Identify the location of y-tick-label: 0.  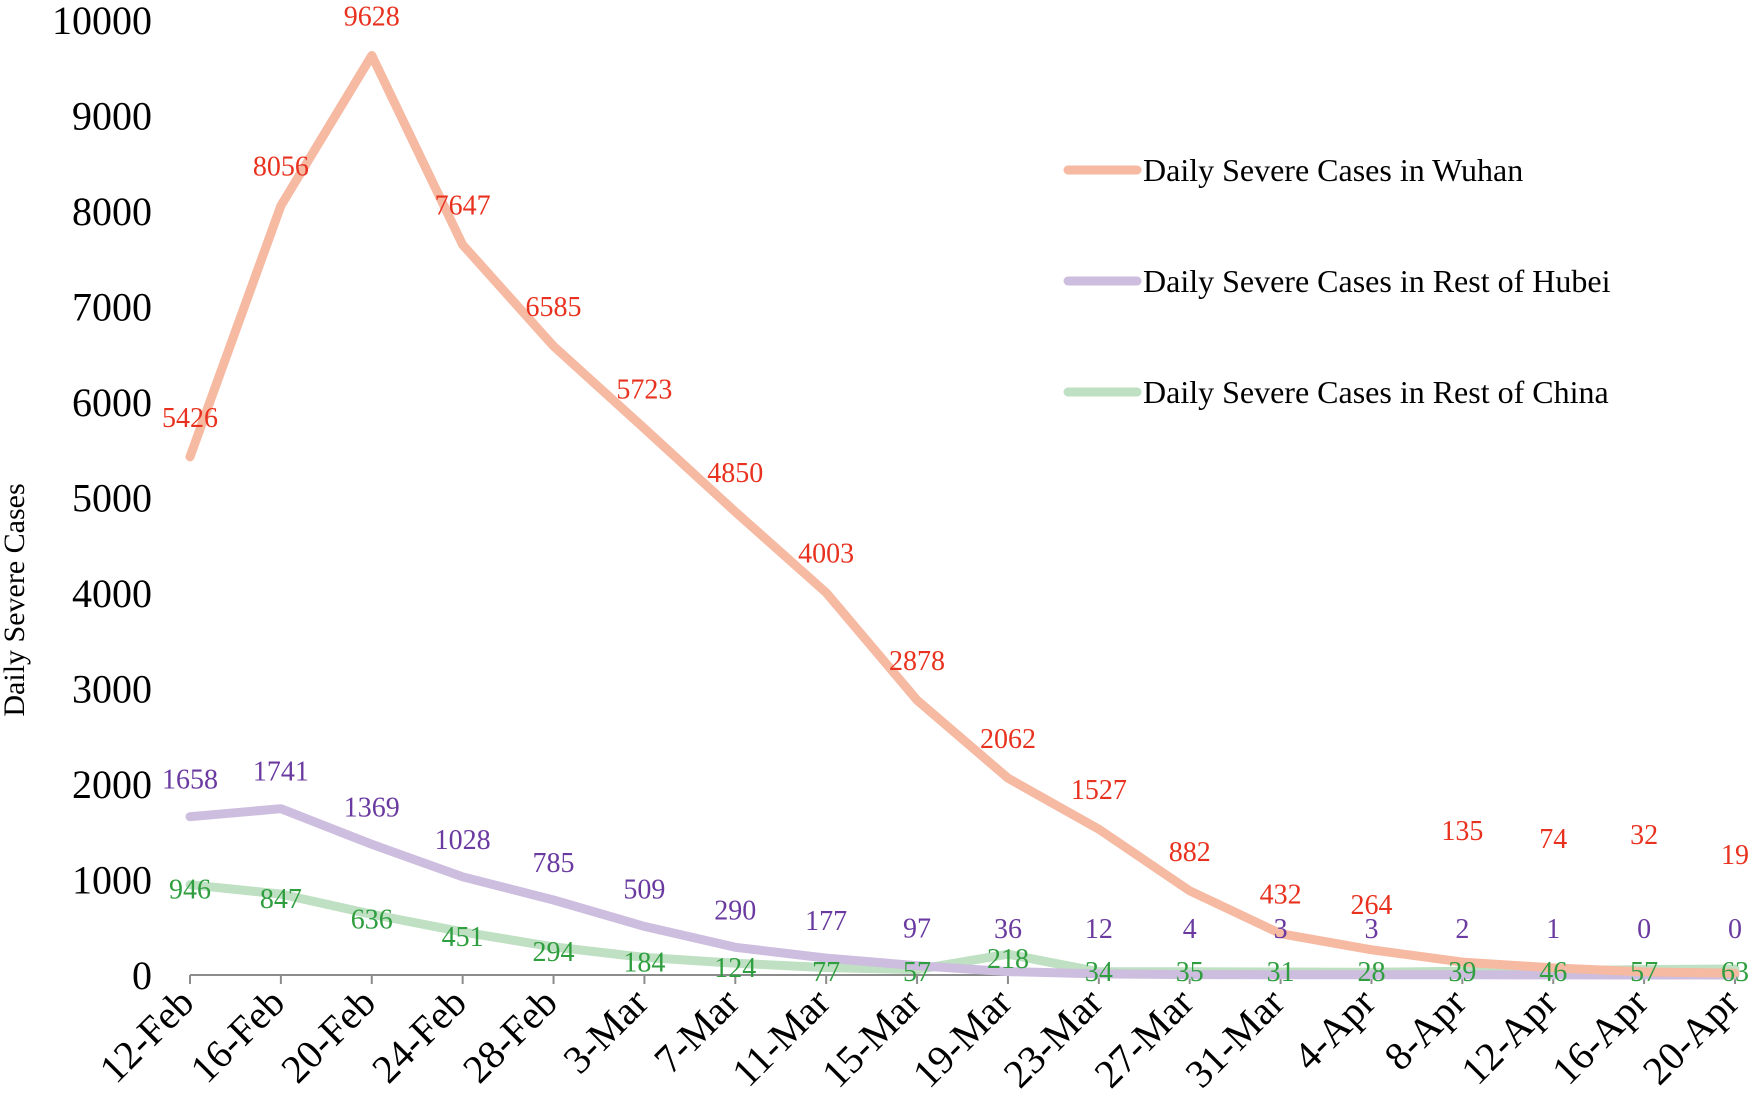
(142, 975).